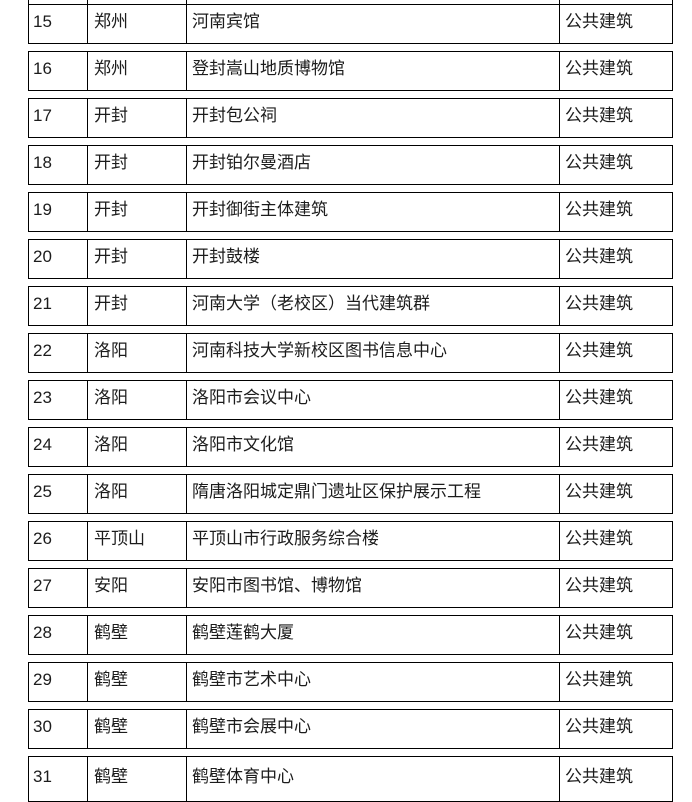 Image resolution: width=692 pixels, height=802 pixels. What do you see at coordinates (58, 2) in the screenshot?
I see `cell-number` at bounding box center [58, 2].